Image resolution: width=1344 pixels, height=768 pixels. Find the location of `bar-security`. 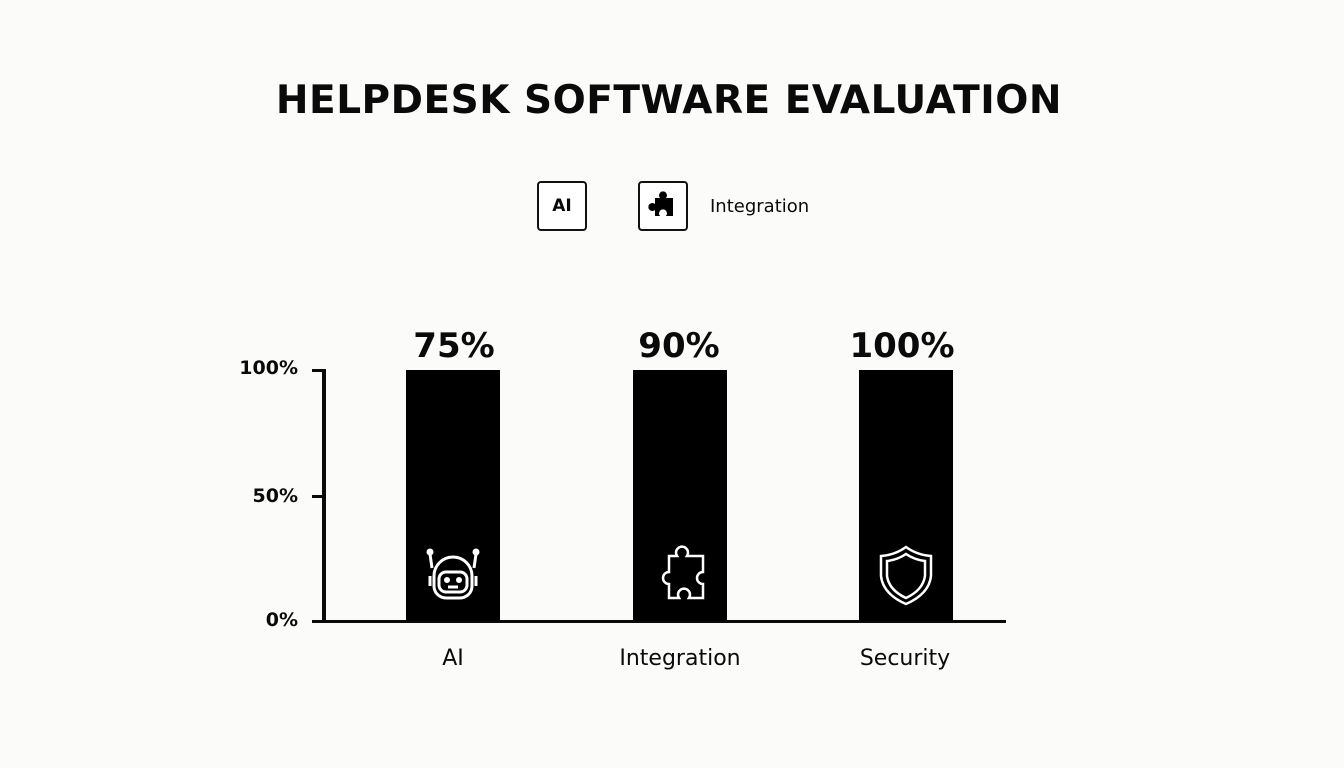

bar-security is located at coordinates (906, 495).